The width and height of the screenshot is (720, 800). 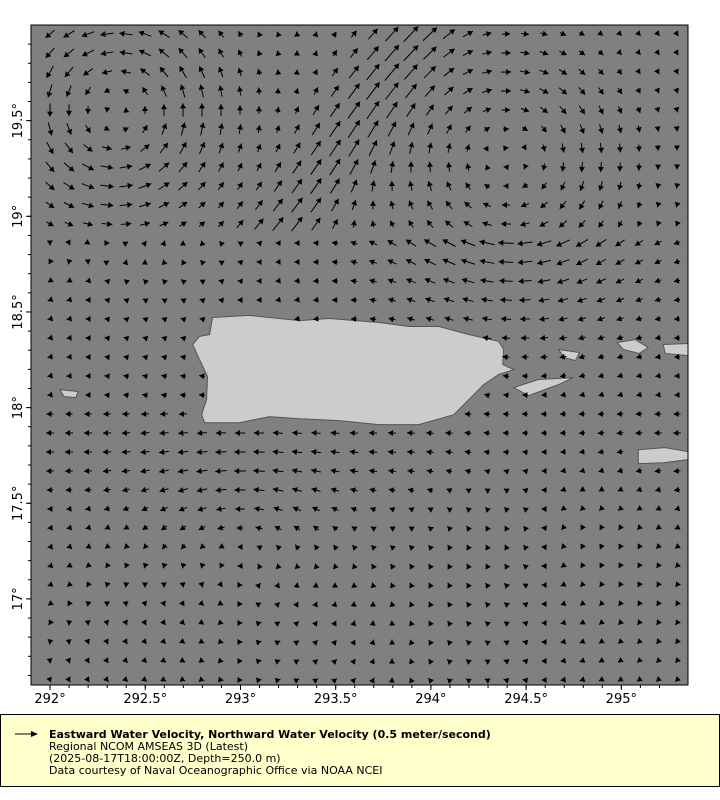 What do you see at coordinates (18, 503) in the screenshot?
I see `y-tick-label: 17.5°` at bounding box center [18, 503].